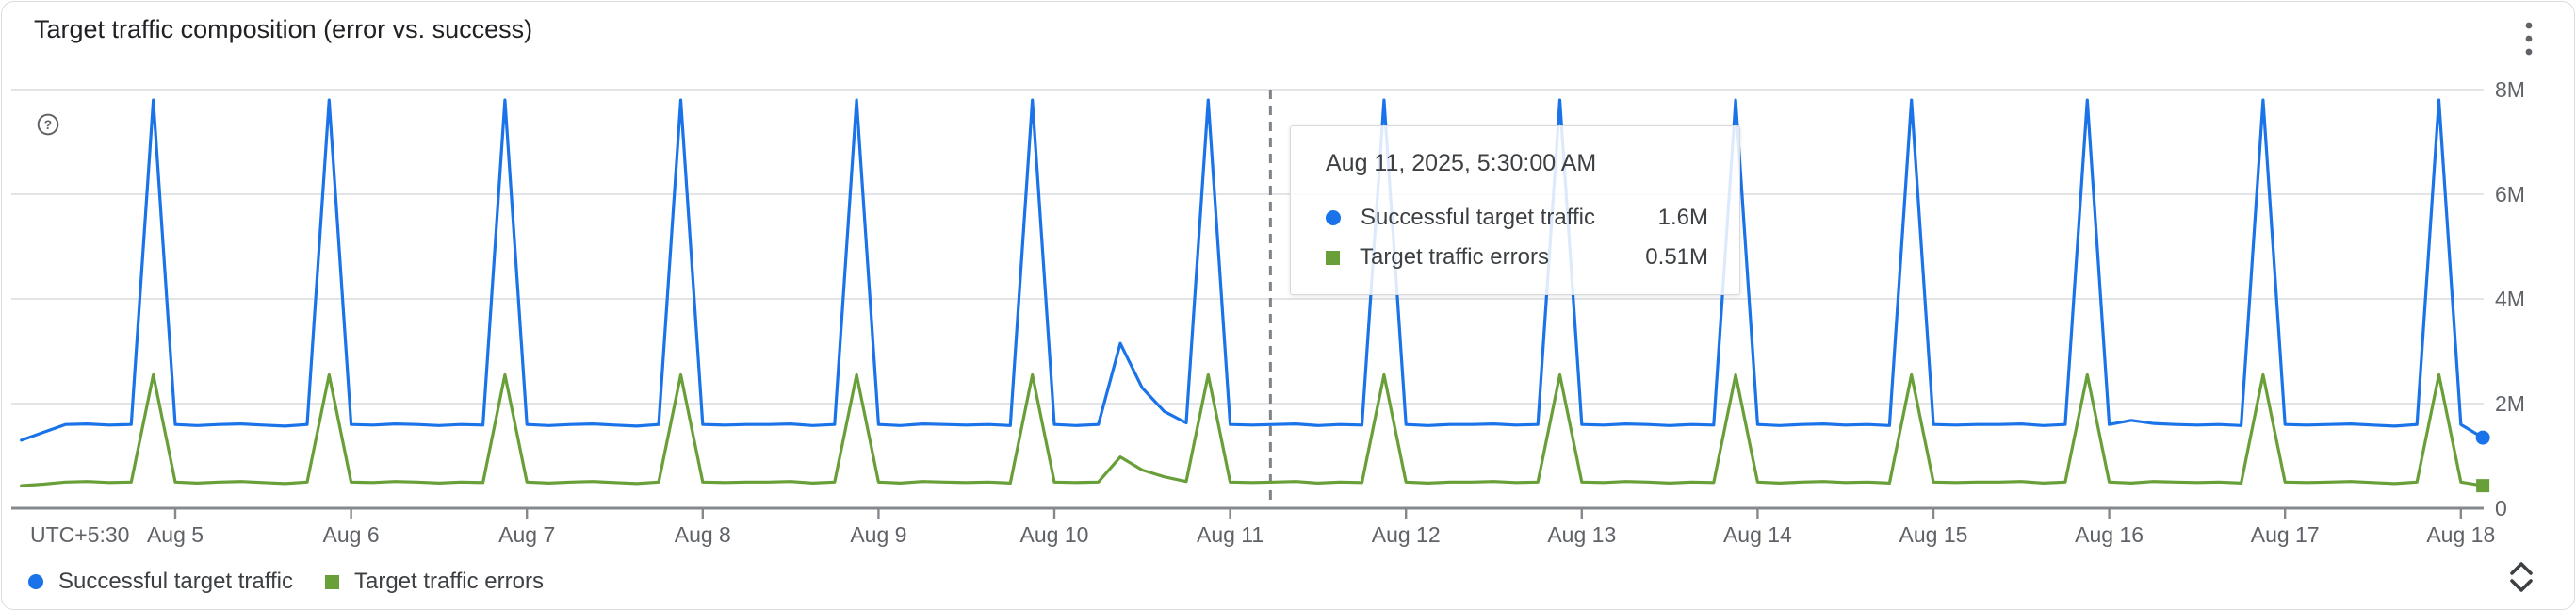 The width and height of the screenshot is (2576, 611). I want to click on tooltip-date: Aug 11, 2025, 5:30:00 AM, so click(1461, 163).